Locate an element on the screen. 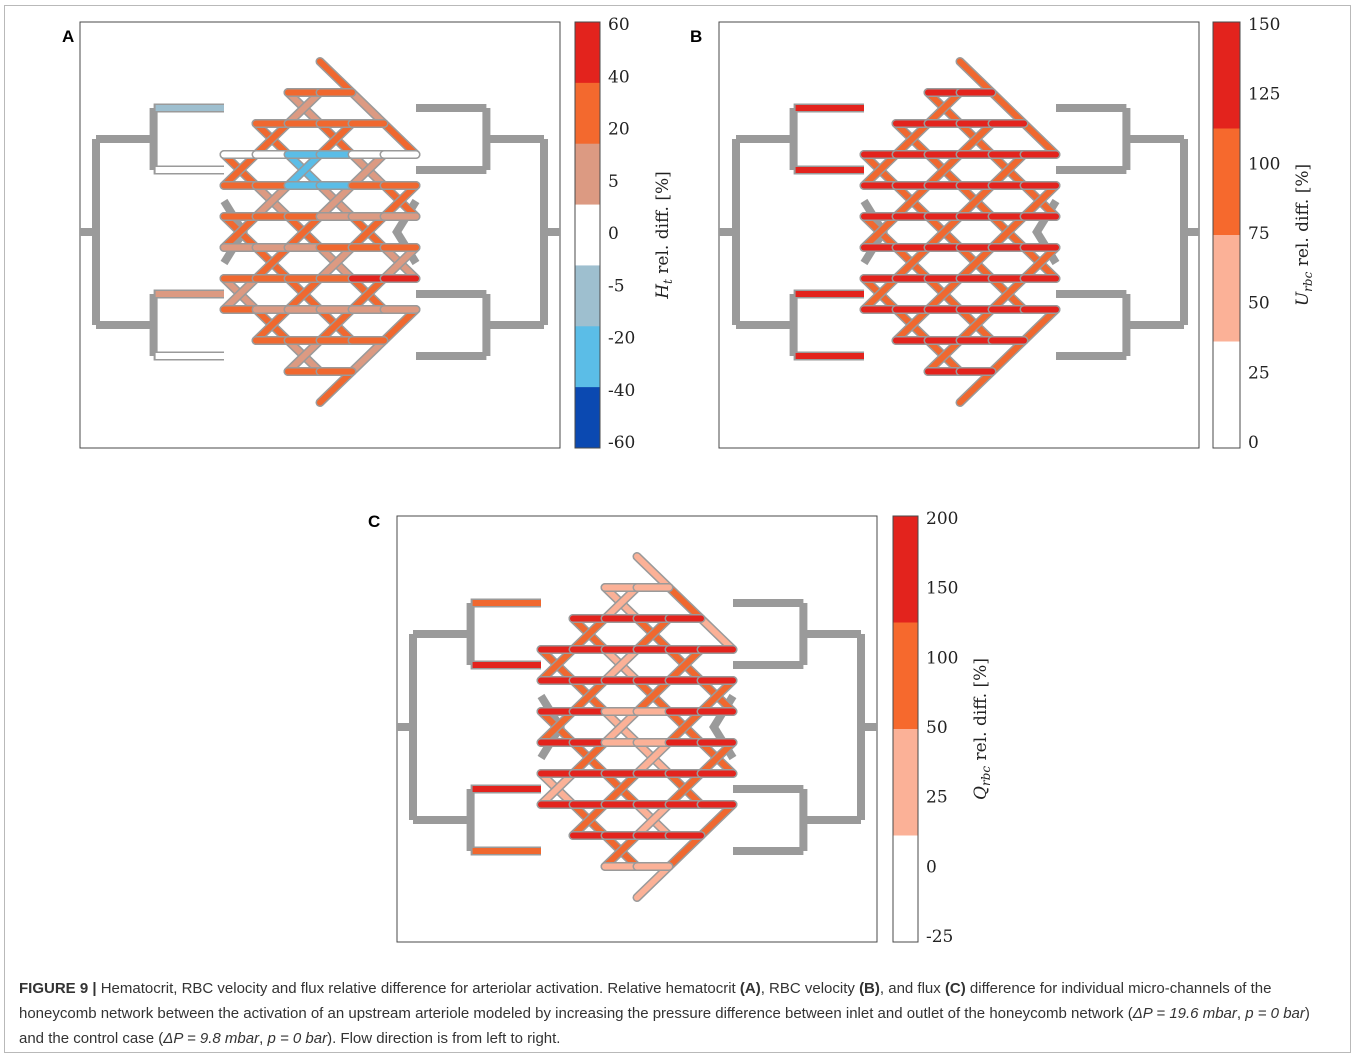 The height and width of the screenshot is (1058, 1357). panel-letter: B is located at coordinates (696, 36).